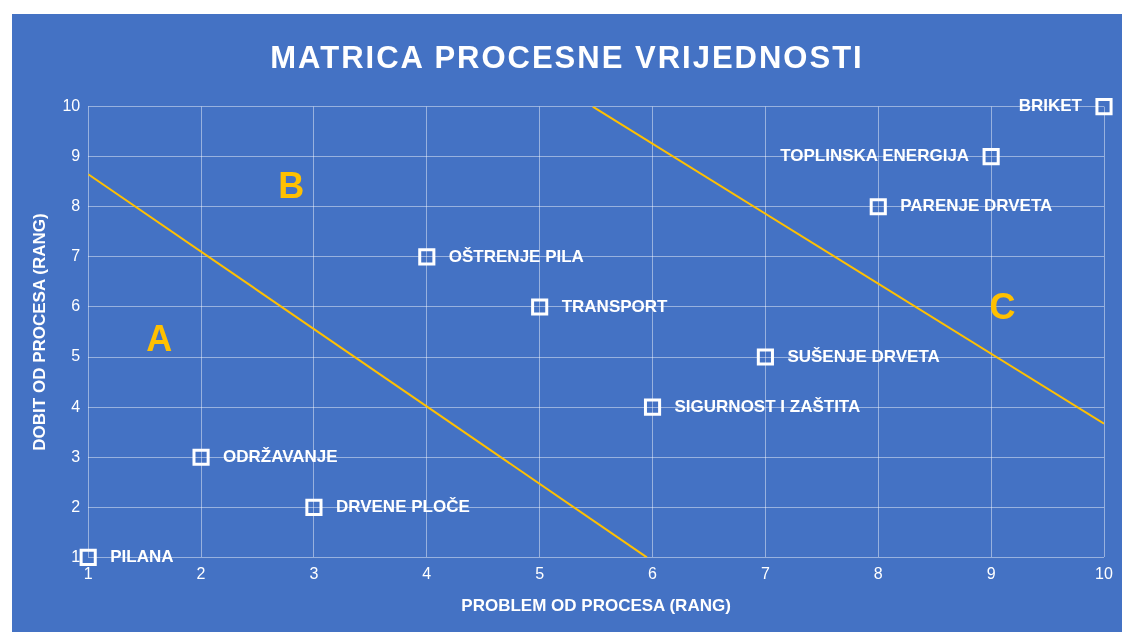  What do you see at coordinates (314, 574) in the screenshot?
I see `x-tick-label: 3` at bounding box center [314, 574].